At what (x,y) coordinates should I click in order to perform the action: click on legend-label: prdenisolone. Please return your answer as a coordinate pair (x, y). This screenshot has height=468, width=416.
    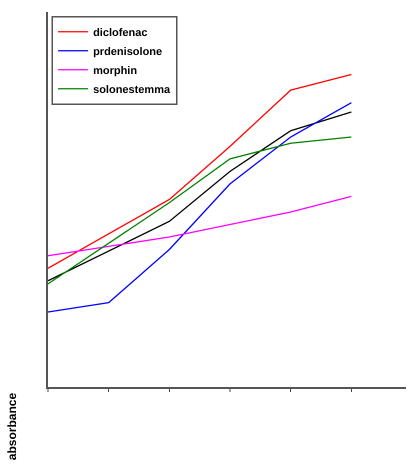
    Looking at the image, I should click on (127, 52).